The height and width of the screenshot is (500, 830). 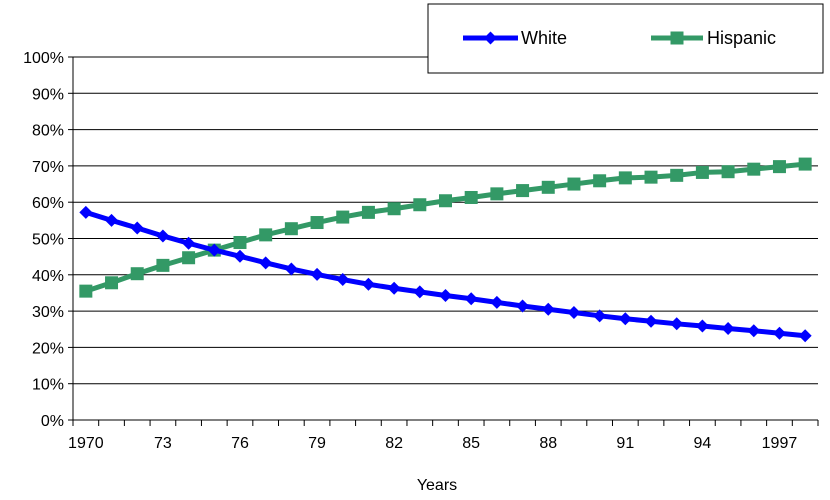 I want to click on y-tick-label: 10%, so click(x=48, y=385).